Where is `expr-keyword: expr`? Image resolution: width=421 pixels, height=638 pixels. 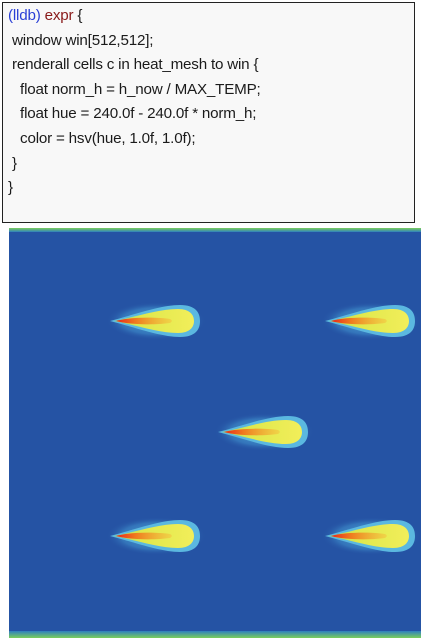
expr-keyword: expr is located at coordinates (59, 15).